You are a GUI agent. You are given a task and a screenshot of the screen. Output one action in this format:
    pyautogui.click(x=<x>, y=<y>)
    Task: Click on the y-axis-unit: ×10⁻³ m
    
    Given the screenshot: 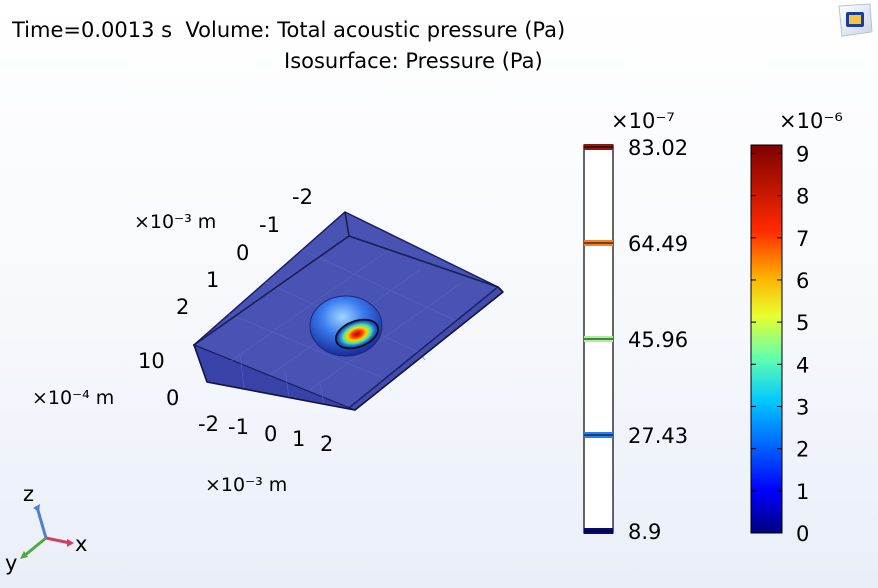 What is the action you would take?
    pyautogui.click(x=175, y=222)
    